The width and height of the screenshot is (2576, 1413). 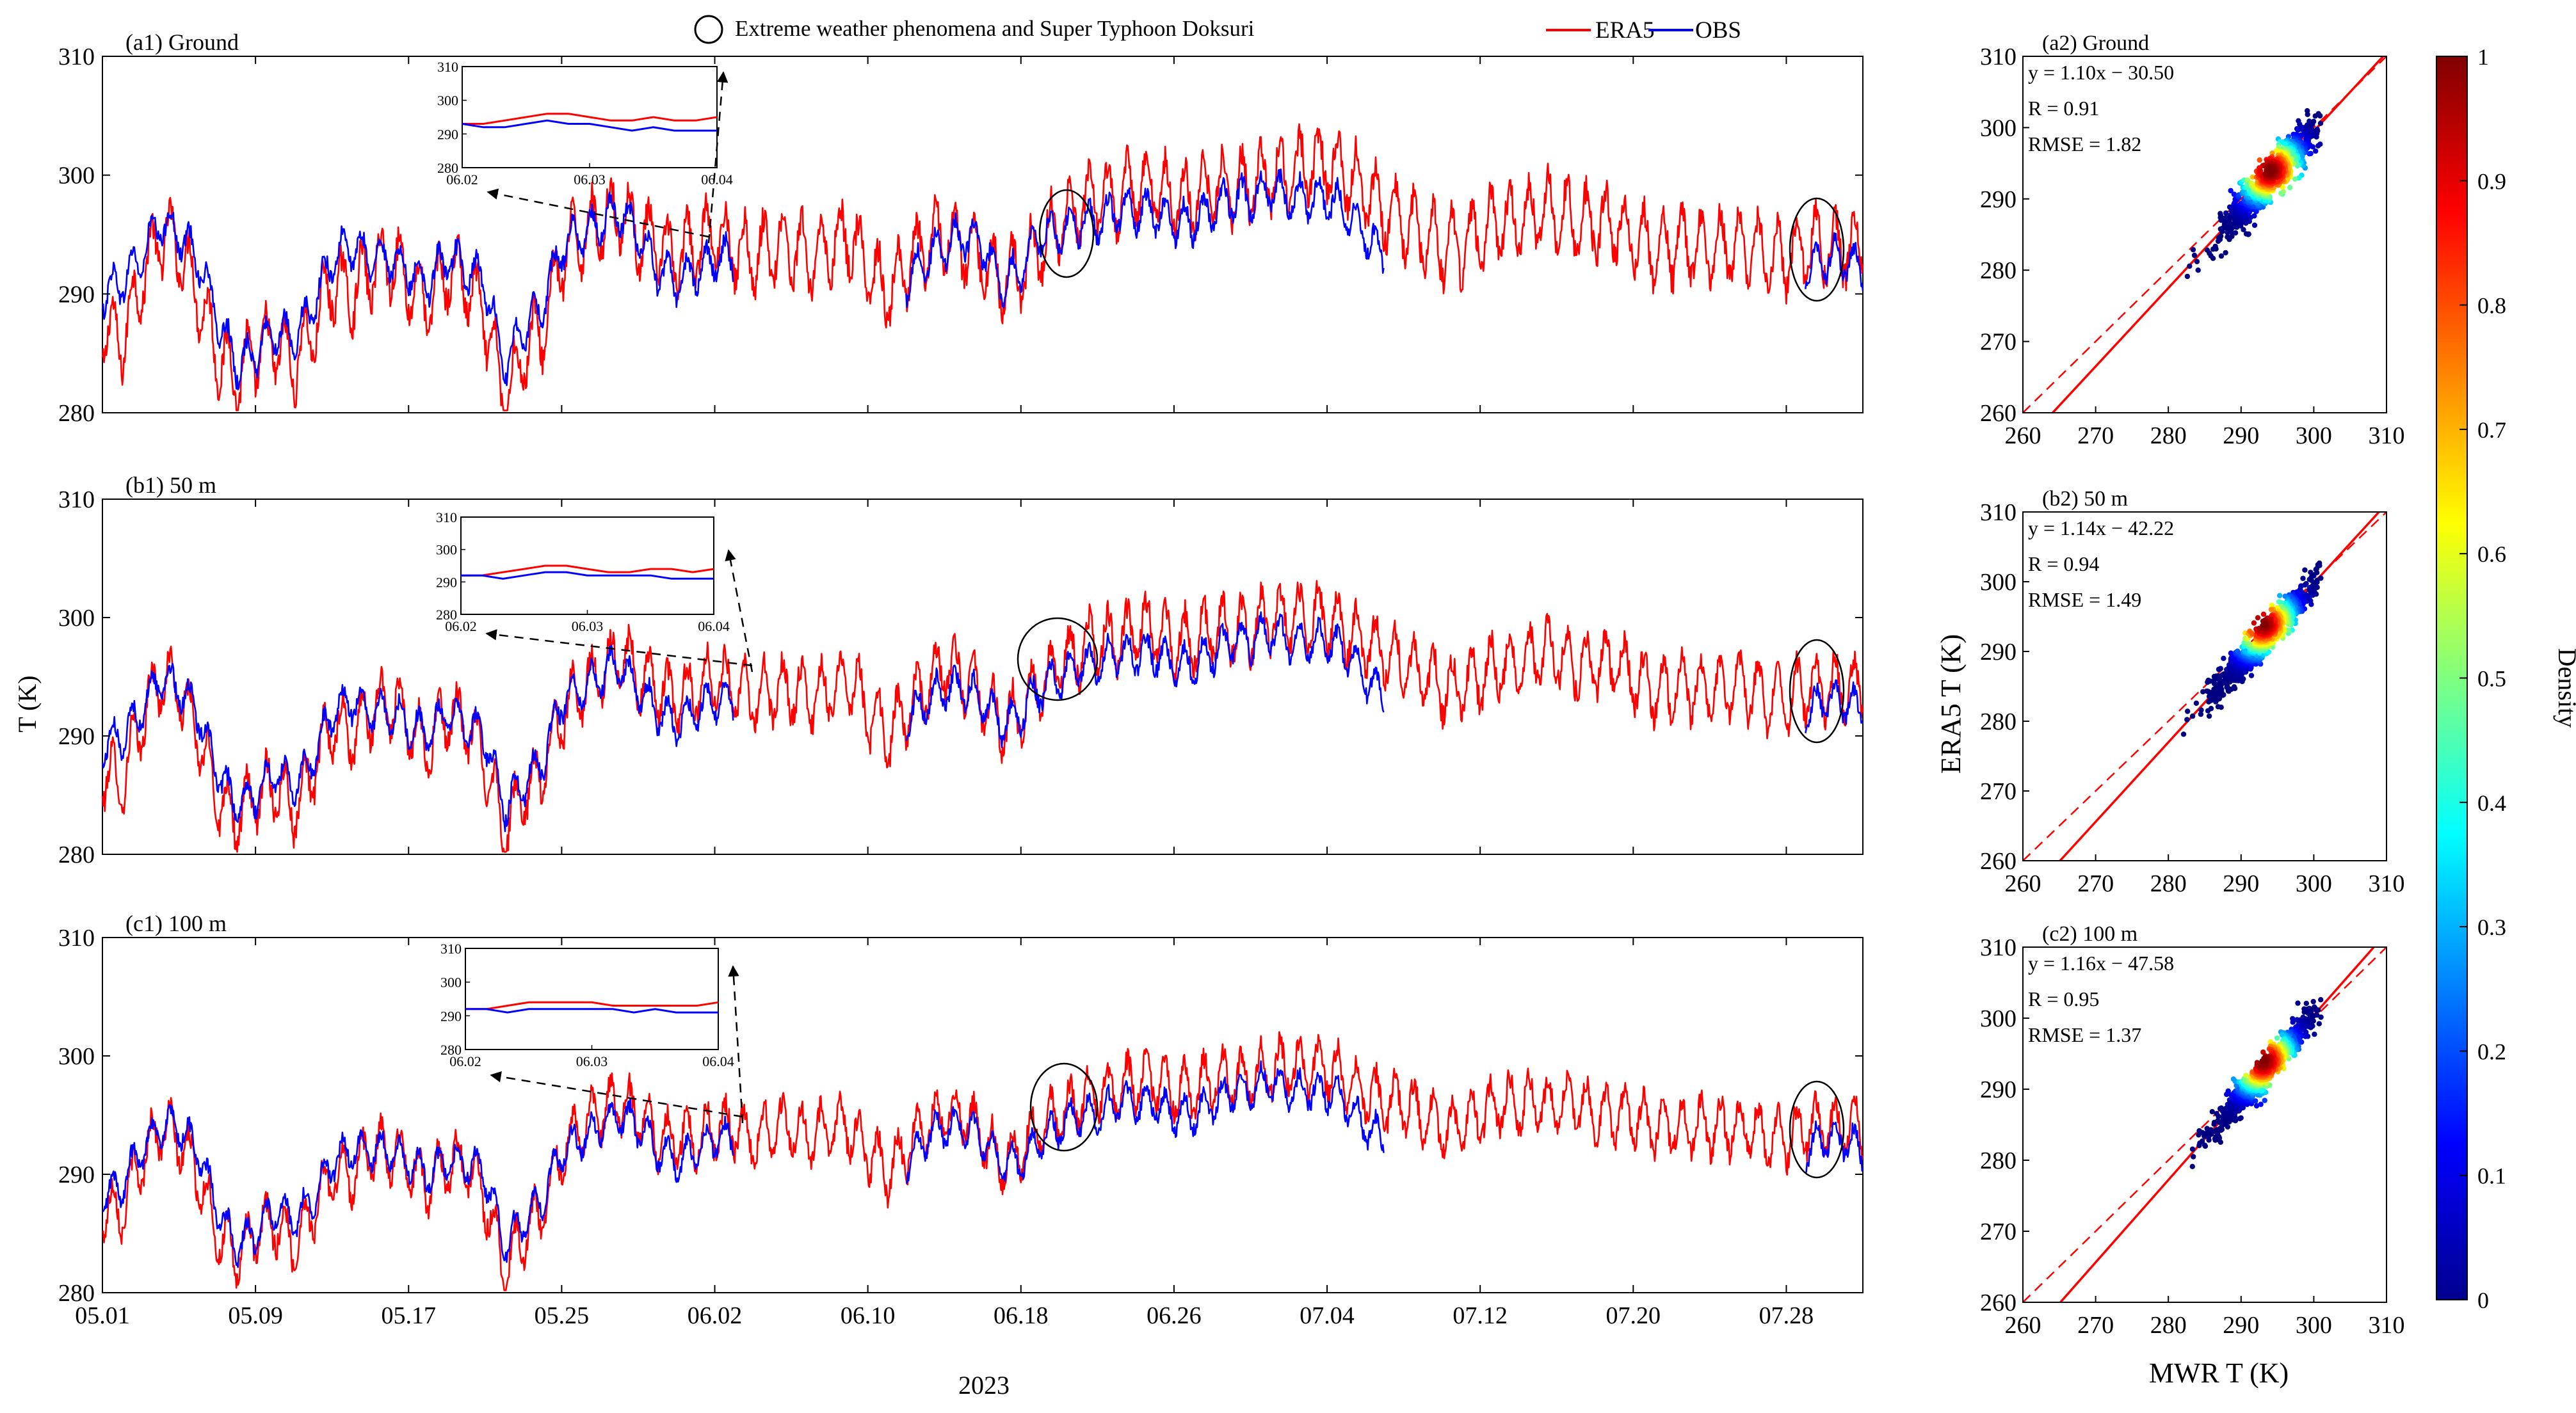 What do you see at coordinates (2491, 679) in the screenshot?
I see `colorbar-tick-label: 0.5` at bounding box center [2491, 679].